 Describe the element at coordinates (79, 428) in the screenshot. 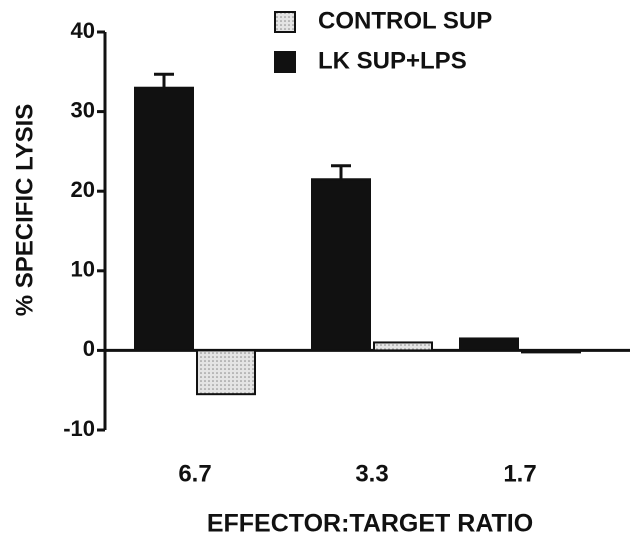

I see `y-tick-label: -10` at that location.